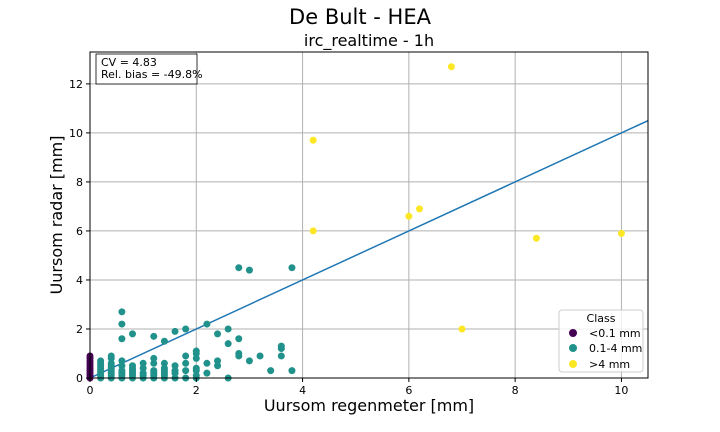  I want to click on x-axis-label: Uursom regenmeter [mm], so click(369, 405).